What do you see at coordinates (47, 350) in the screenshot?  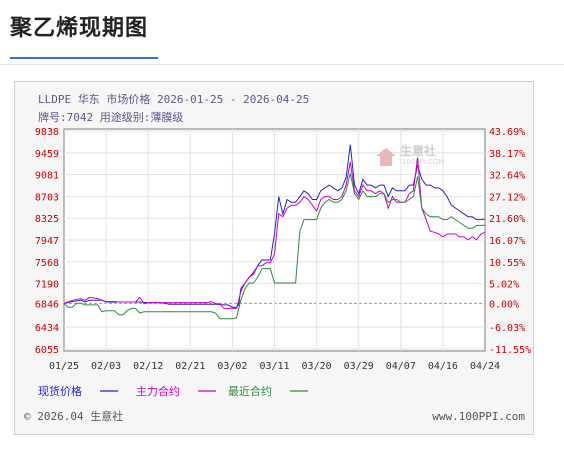 I see `y-left-tick-label: 6055` at bounding box center [47, 350].